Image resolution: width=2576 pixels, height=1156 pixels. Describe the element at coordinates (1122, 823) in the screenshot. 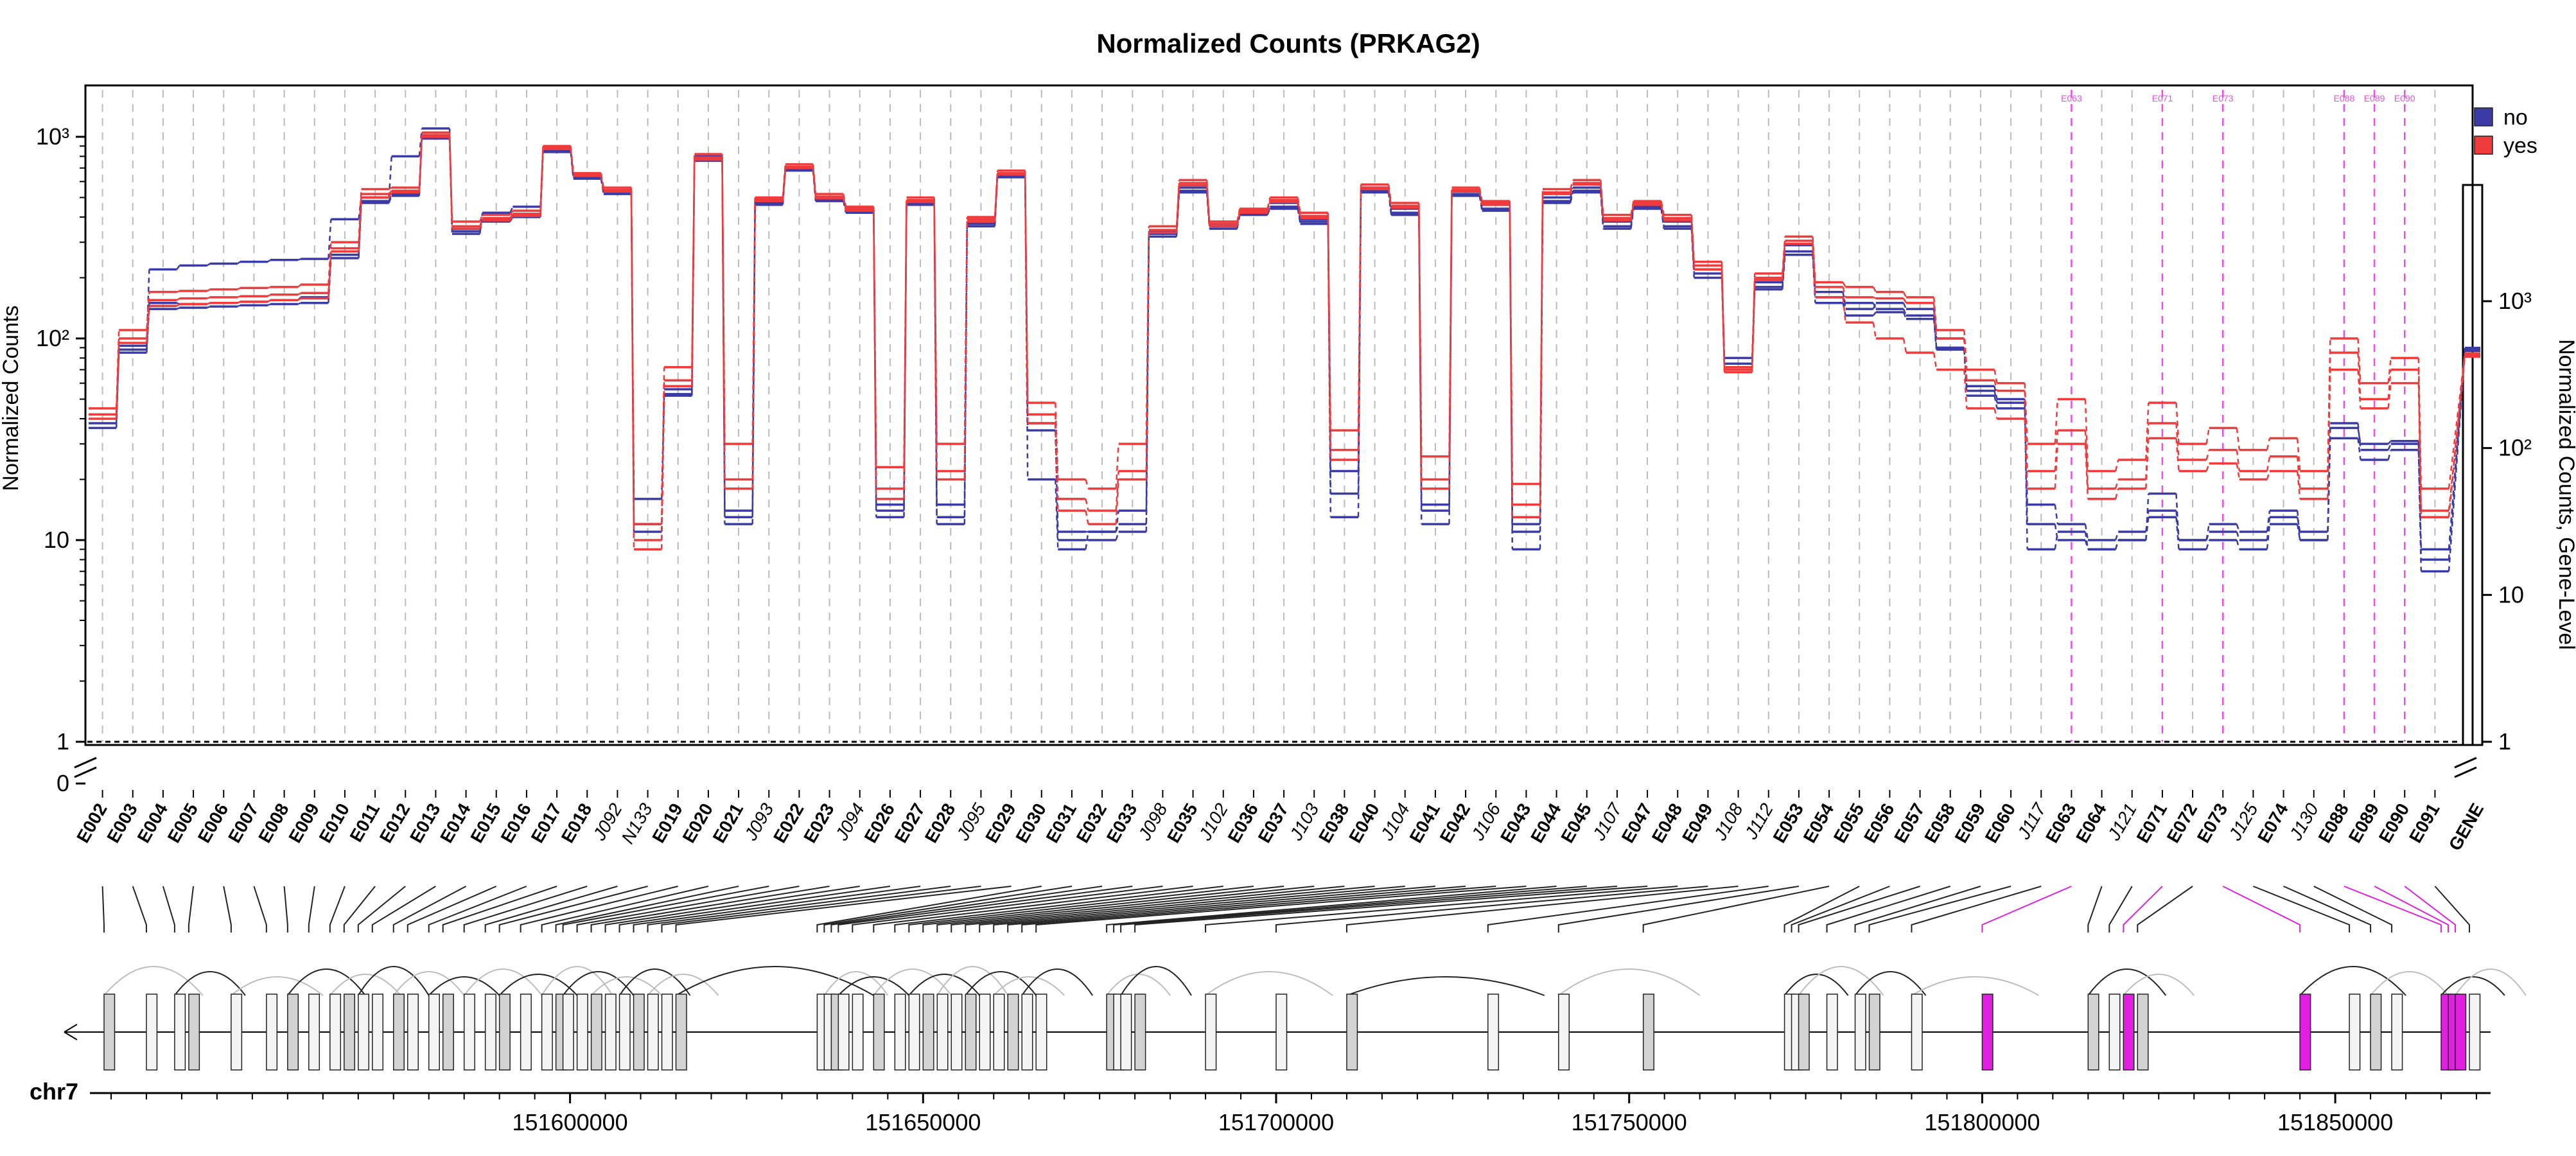

I see `feature-label-e033: E033` at that location.